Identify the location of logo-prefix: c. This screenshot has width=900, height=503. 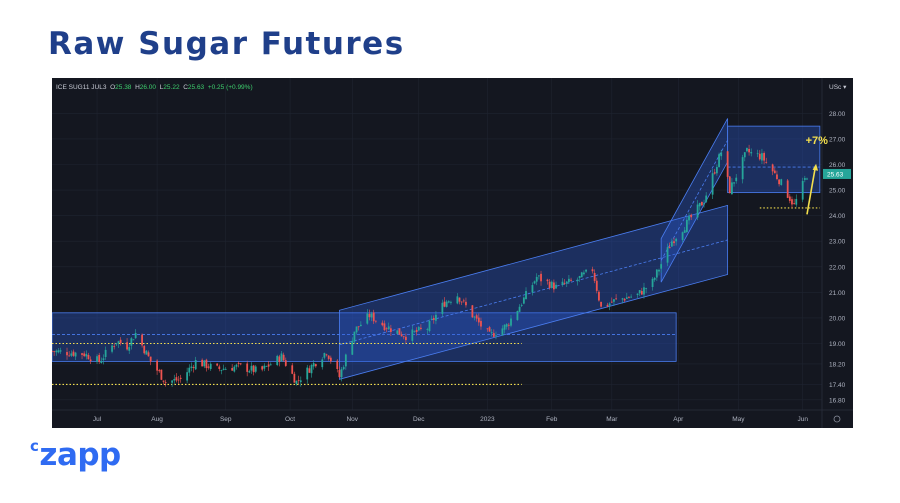
(34, 446).